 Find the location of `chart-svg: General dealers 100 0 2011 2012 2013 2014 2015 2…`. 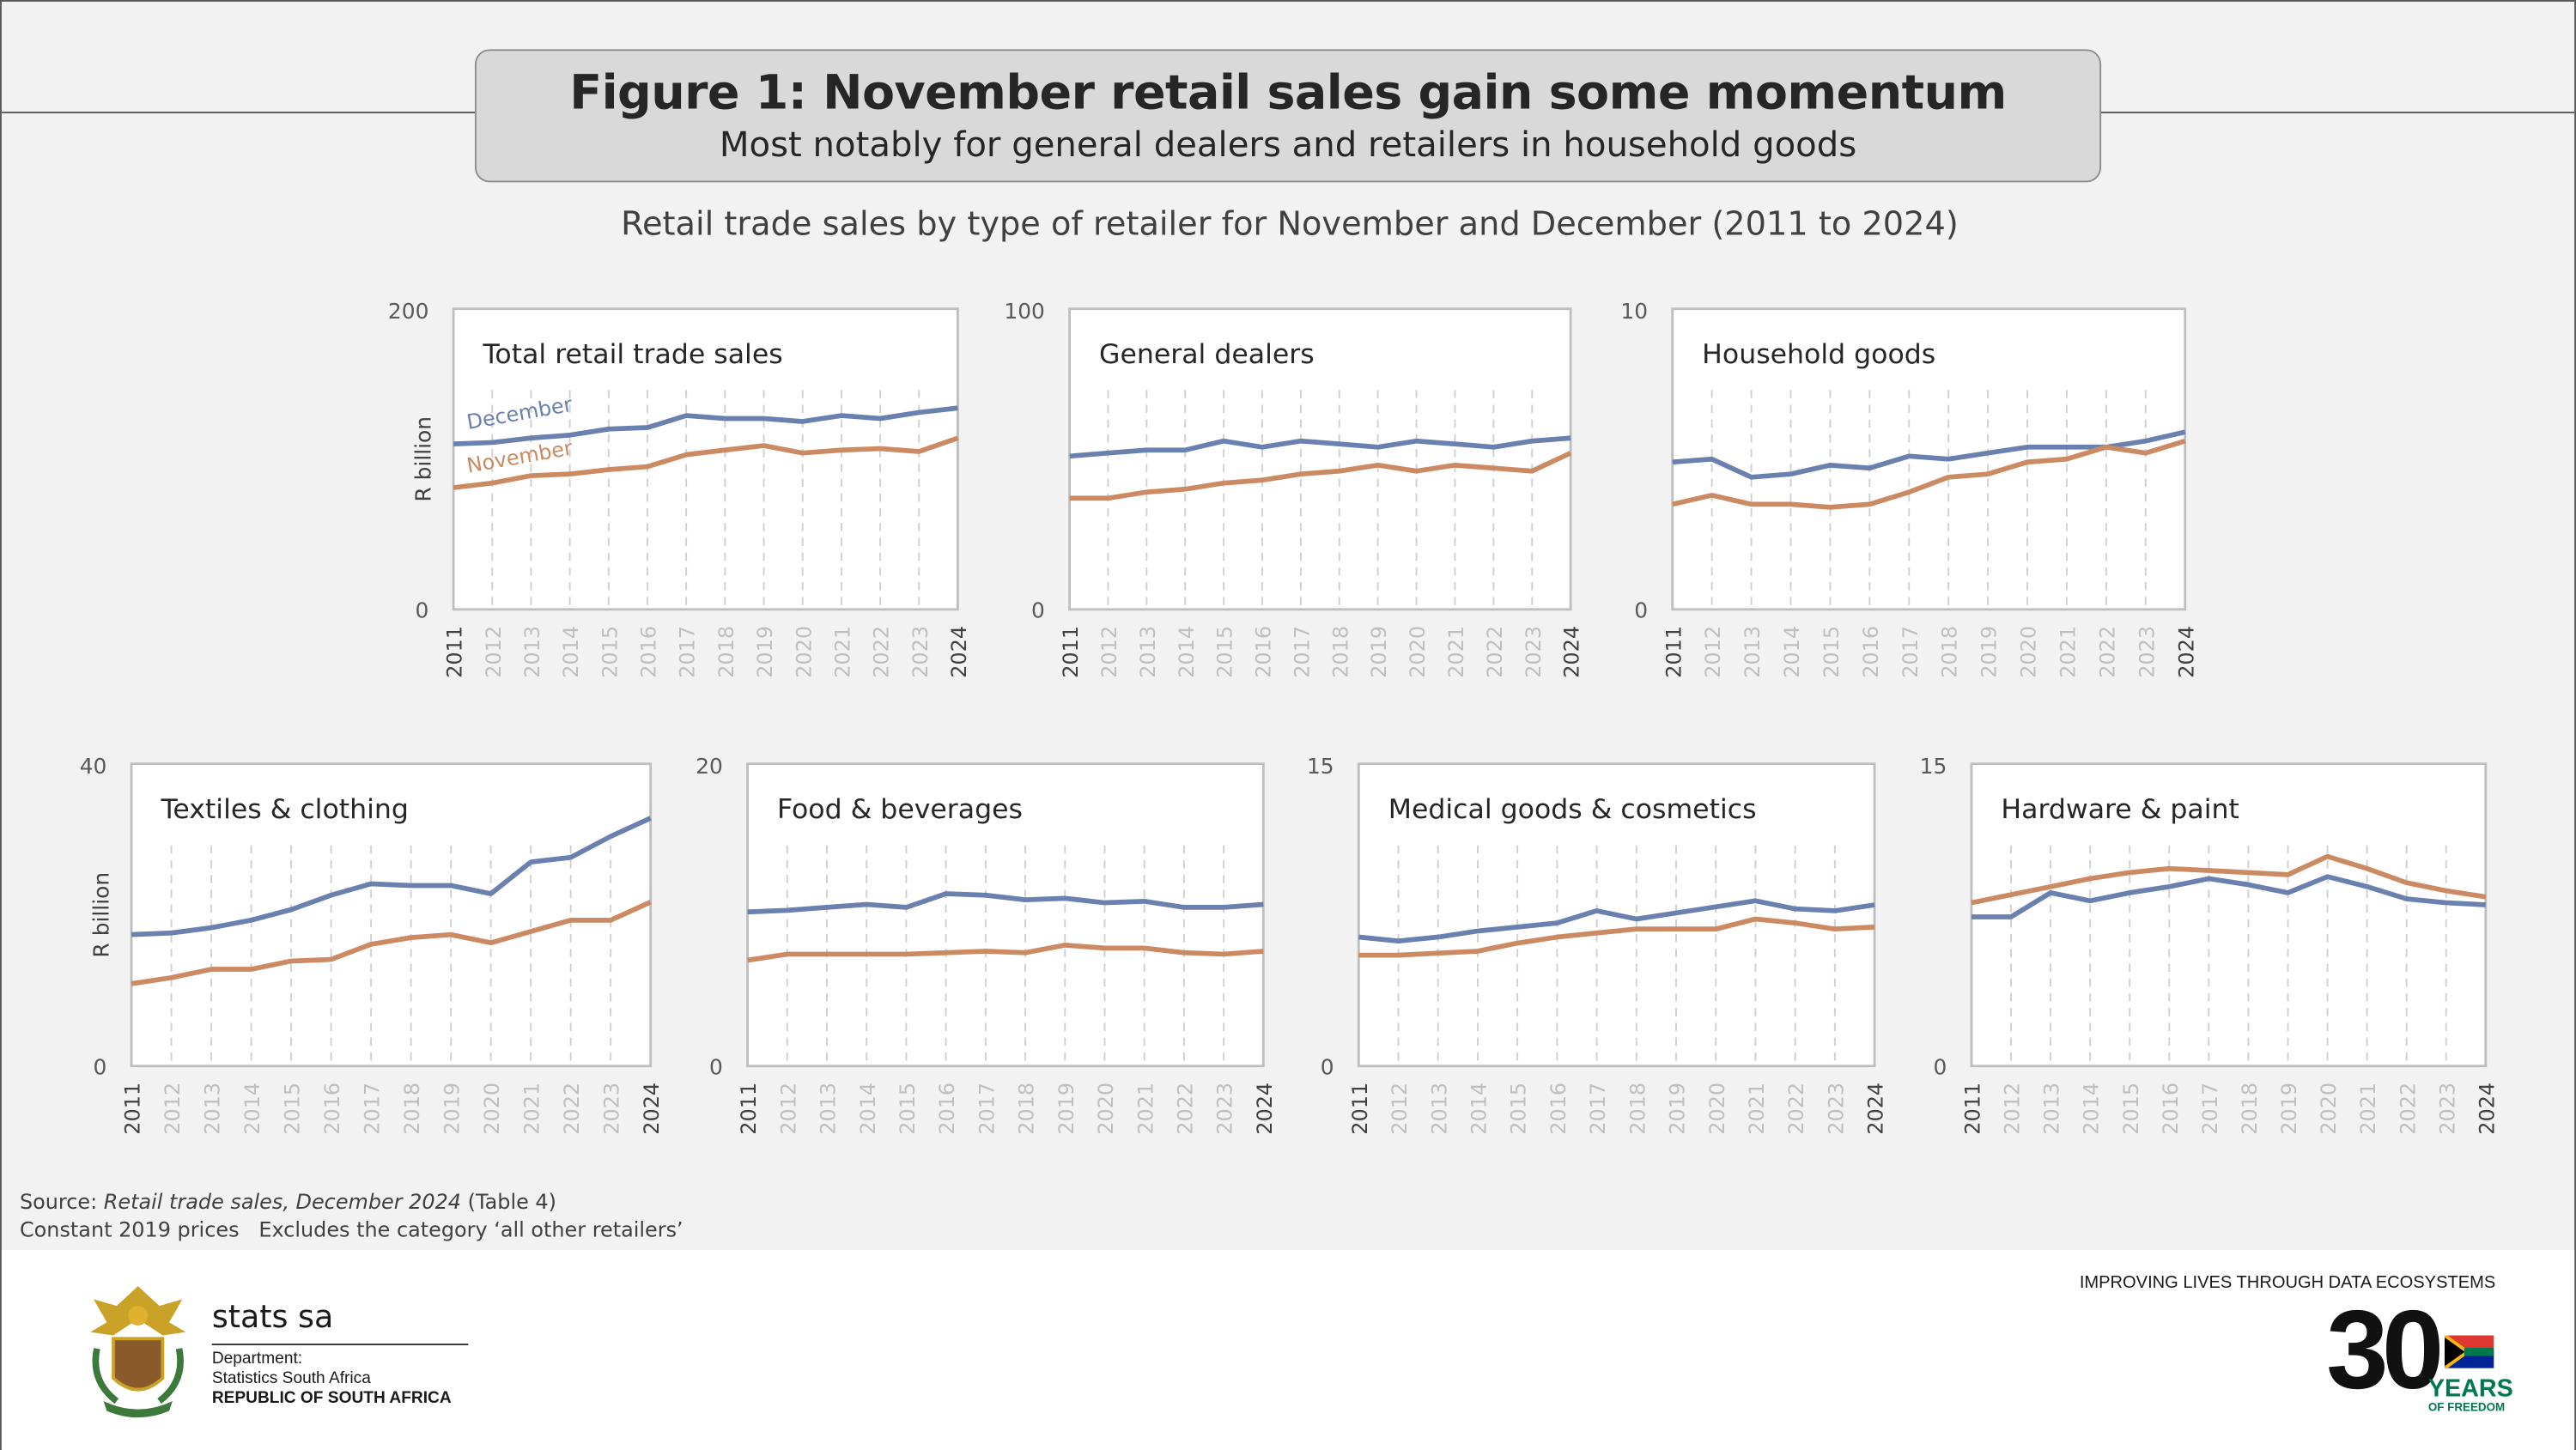

chart-svg: General dealers 100 0 2011 2012 2013 2014 2015 2… is located at coordinates (1294, 489).